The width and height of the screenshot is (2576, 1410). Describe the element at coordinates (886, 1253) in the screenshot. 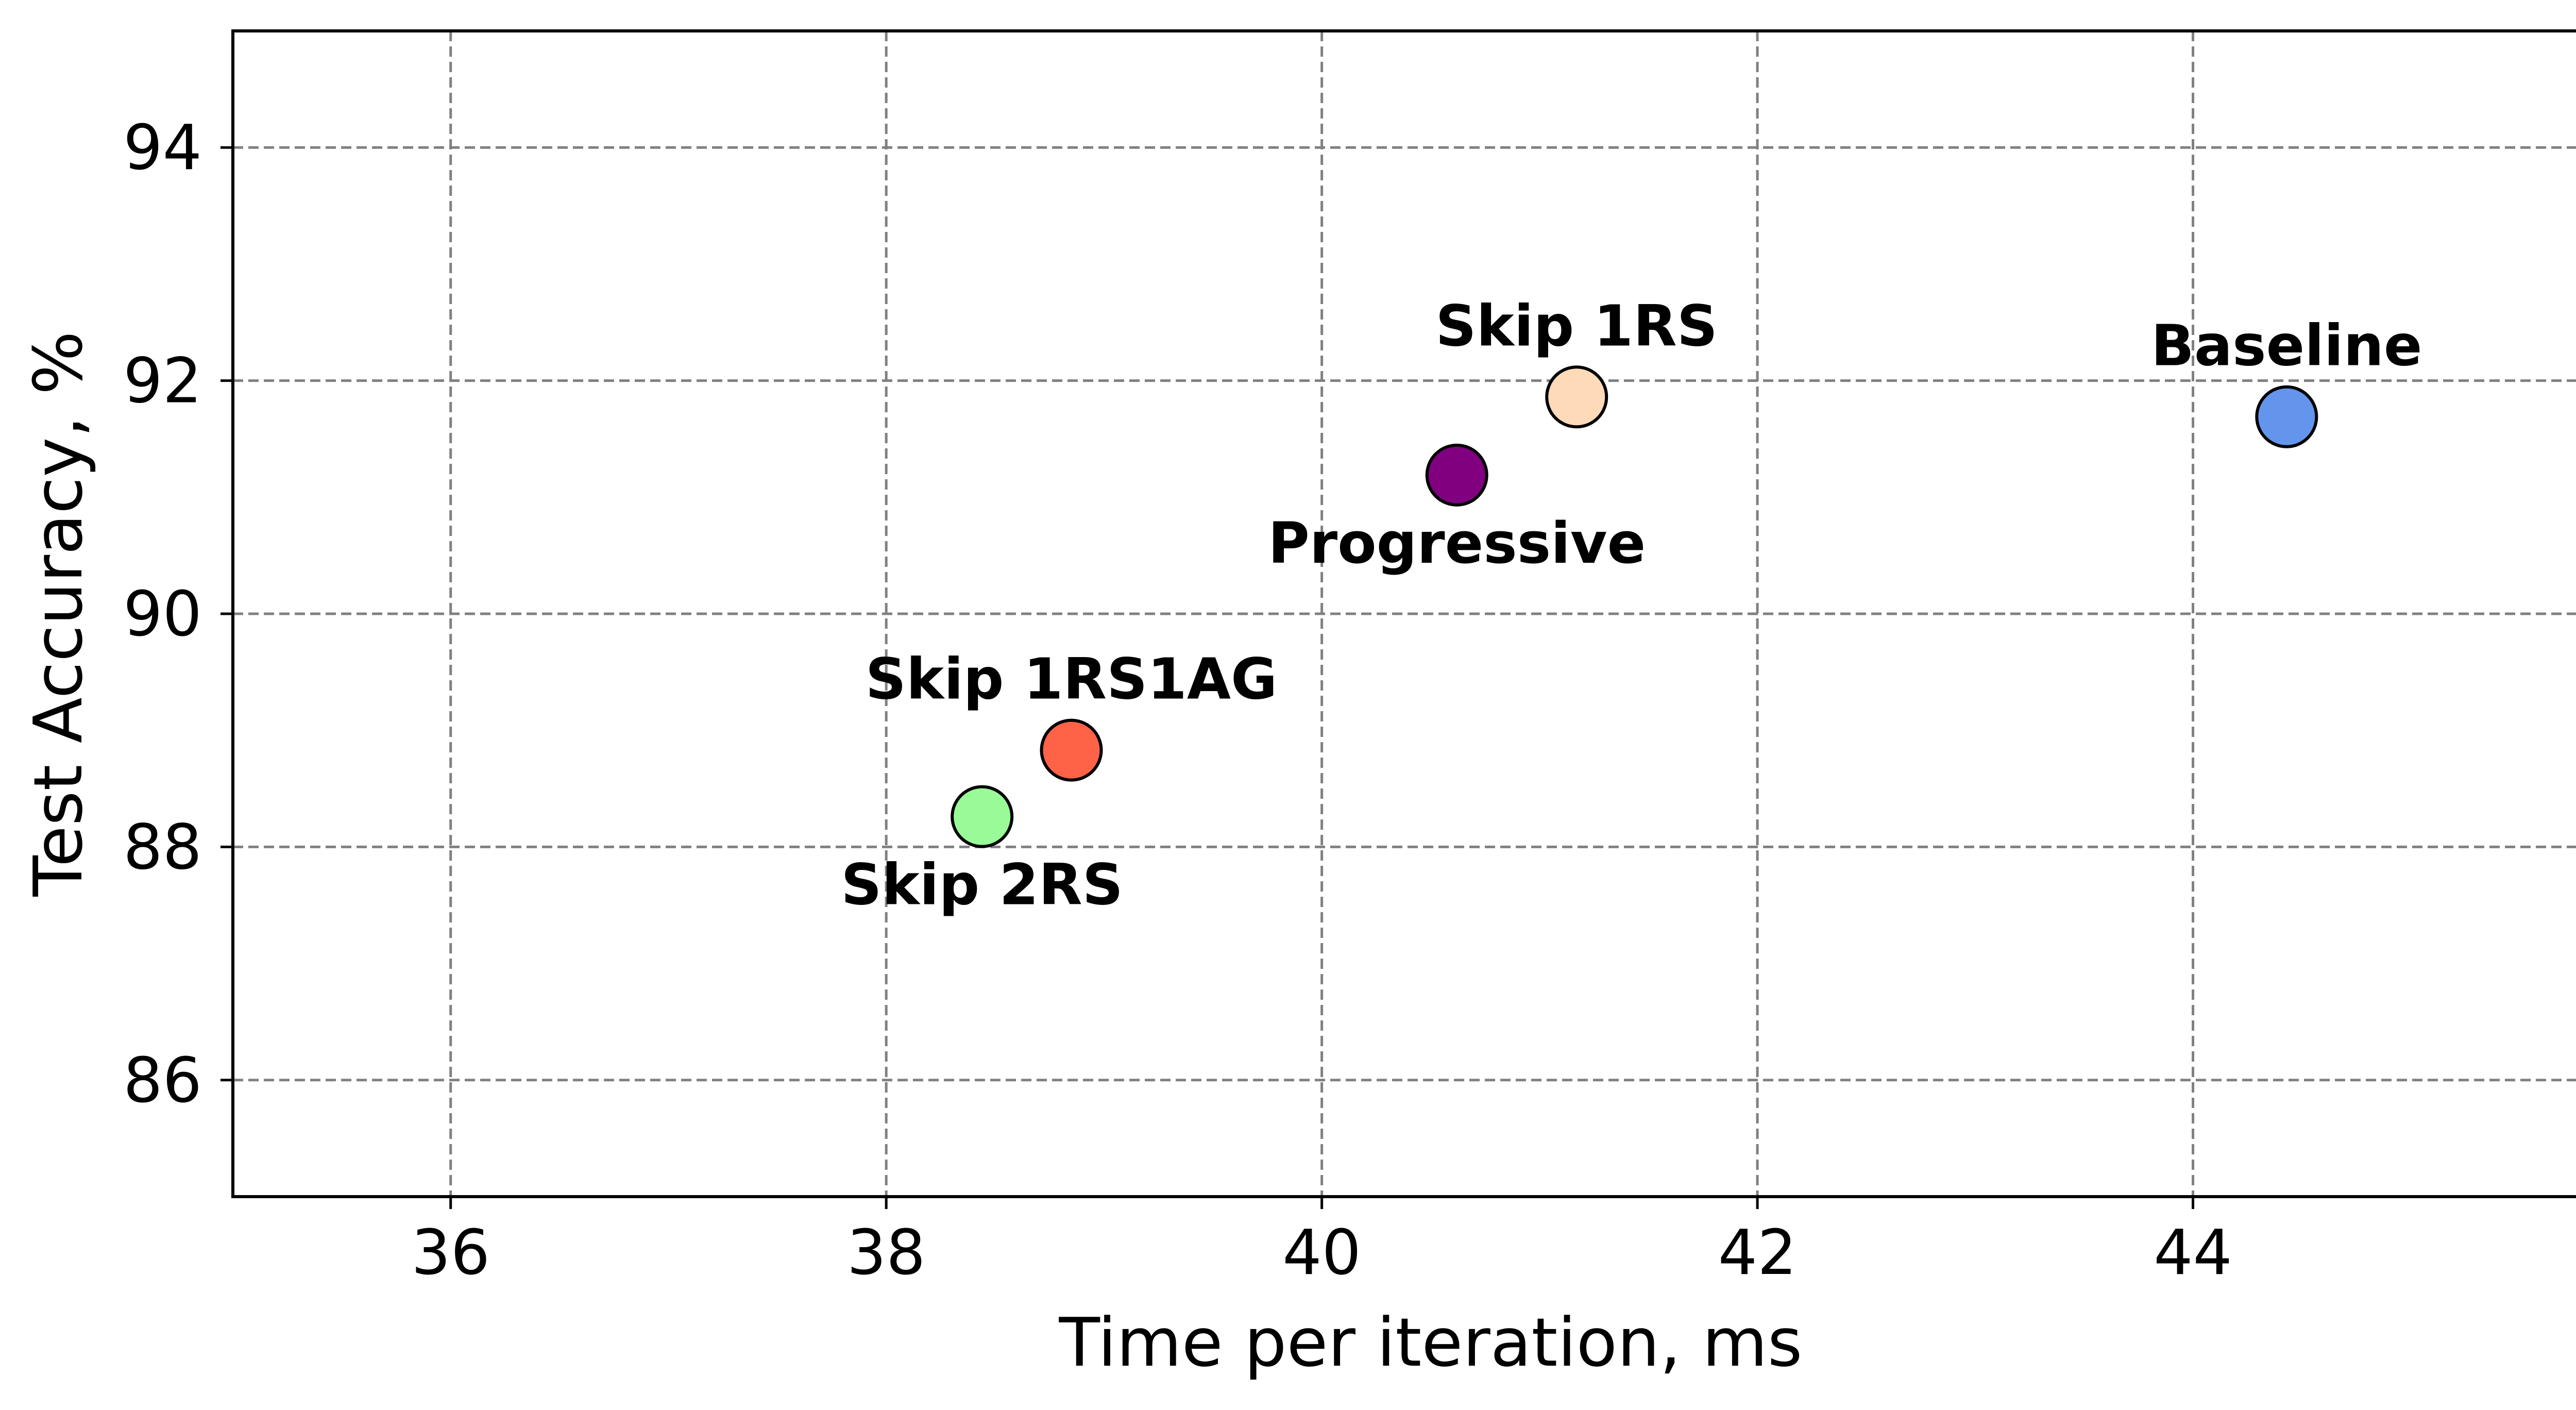

I see `x-tick-label: 38` at that location.